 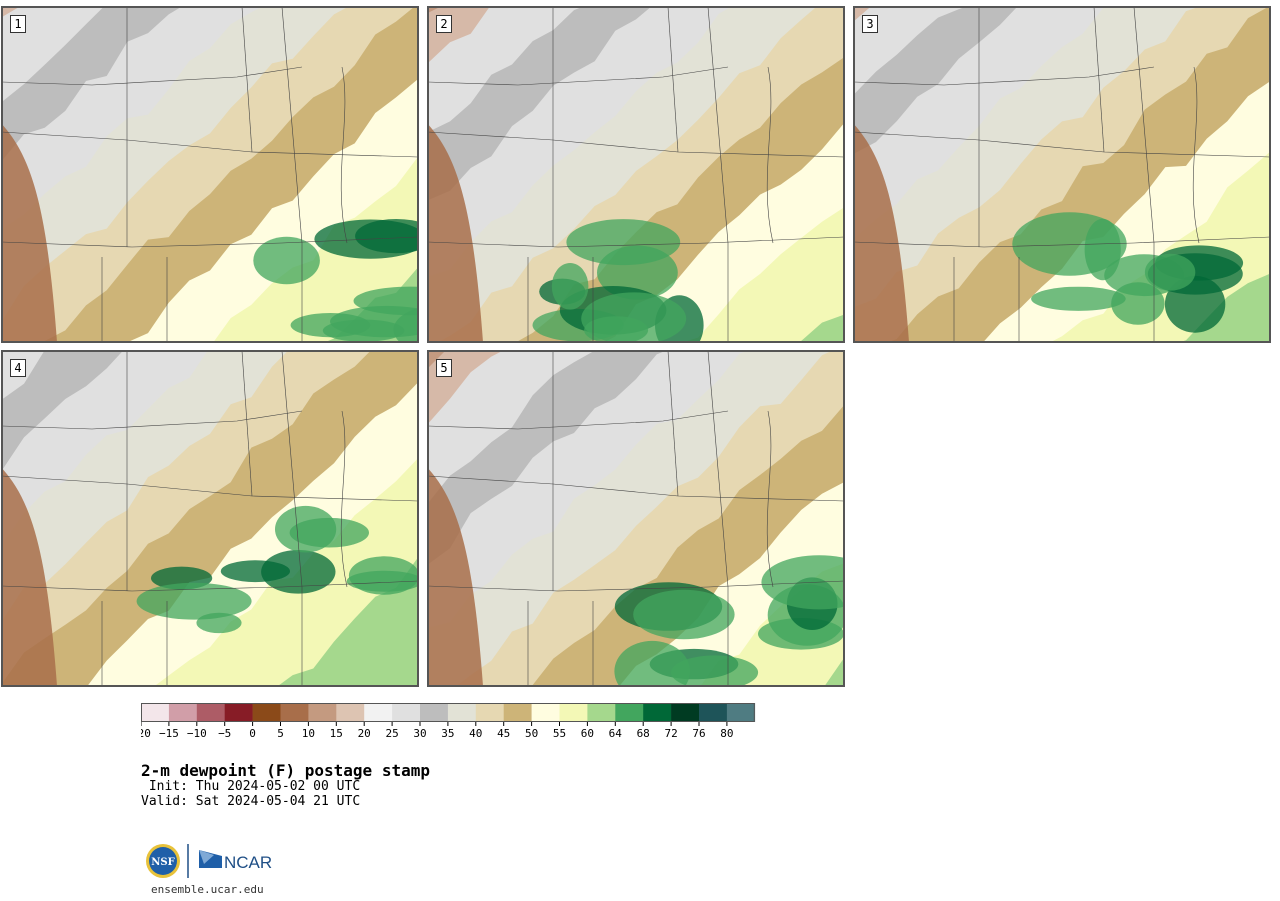 What do you see at coordinates (447, 733) in the screenshot?
I see `colorbar-label: 35` at bounding box center [447, 733].